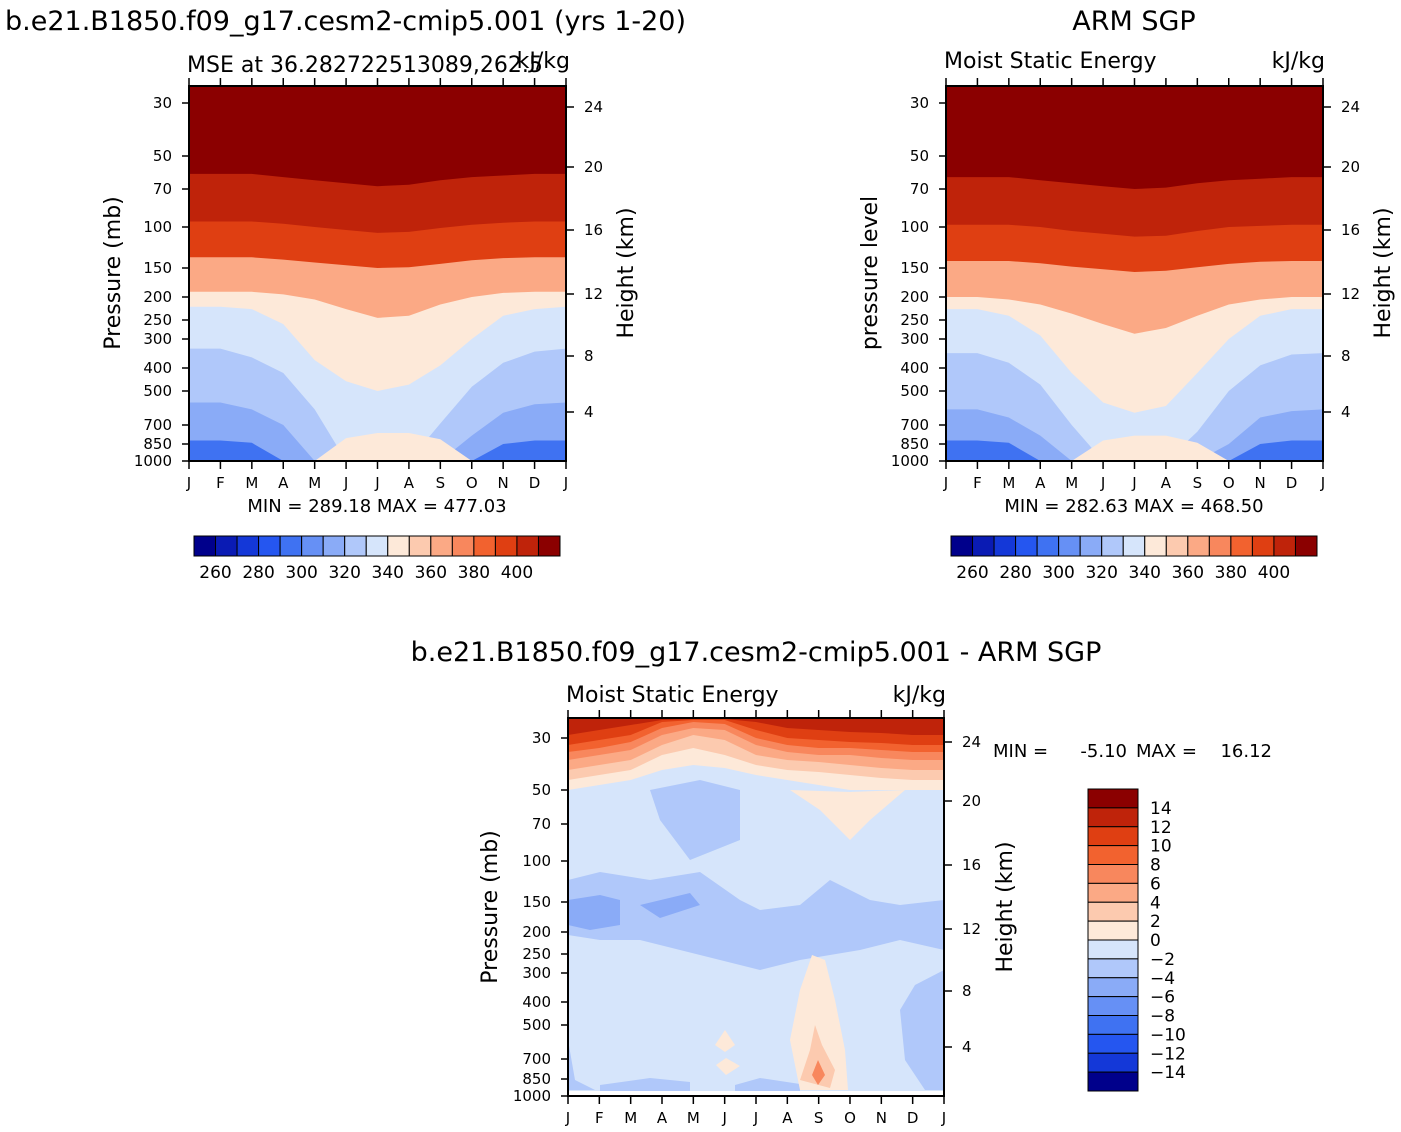 Image resolution: width=1401 pixels, height=1132 pixels. I want to click on y-right-tick-label: 12, so click(593, 294).